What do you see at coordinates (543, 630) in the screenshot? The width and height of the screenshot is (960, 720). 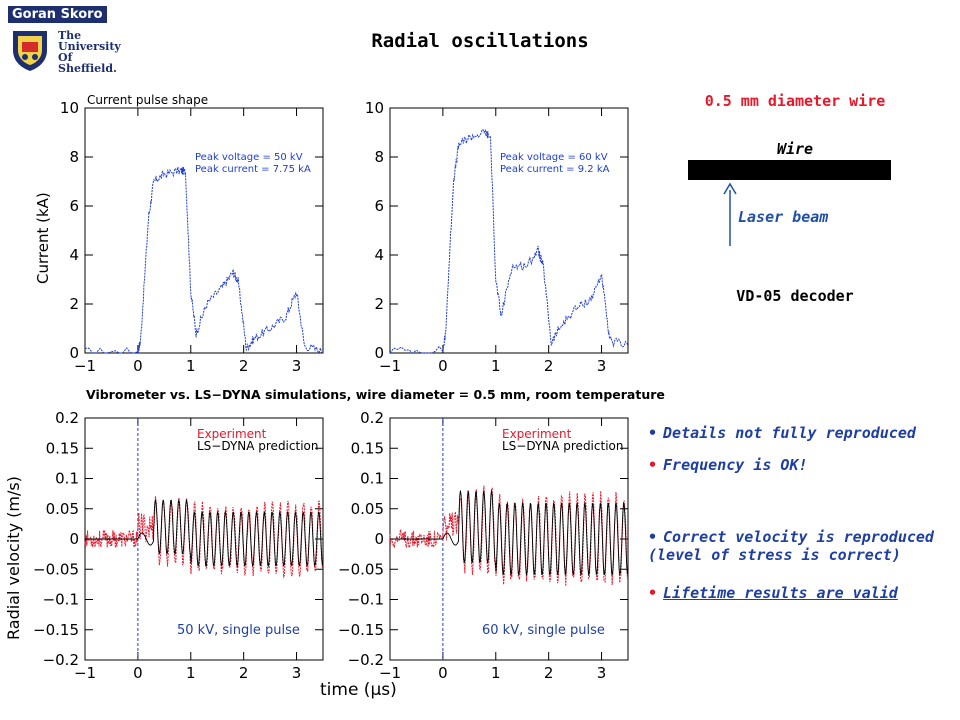 I see `pulse-label: 60 kV, single pulse` at bounding box center [543, 630].